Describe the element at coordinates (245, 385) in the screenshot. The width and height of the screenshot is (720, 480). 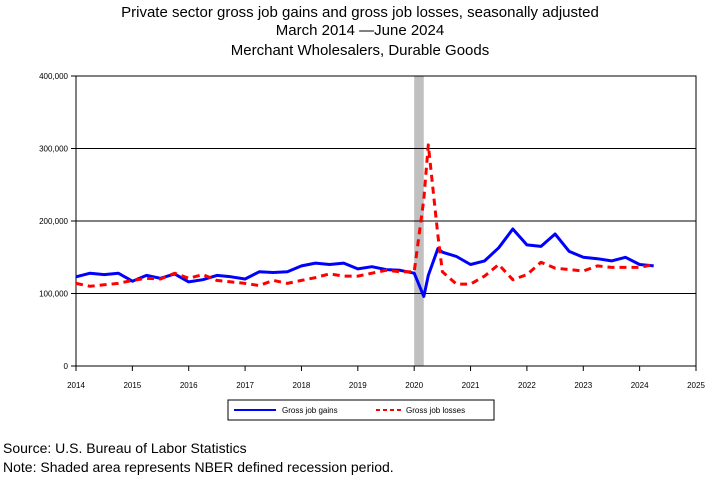
I see `x-tick-label: 2017` at that location.